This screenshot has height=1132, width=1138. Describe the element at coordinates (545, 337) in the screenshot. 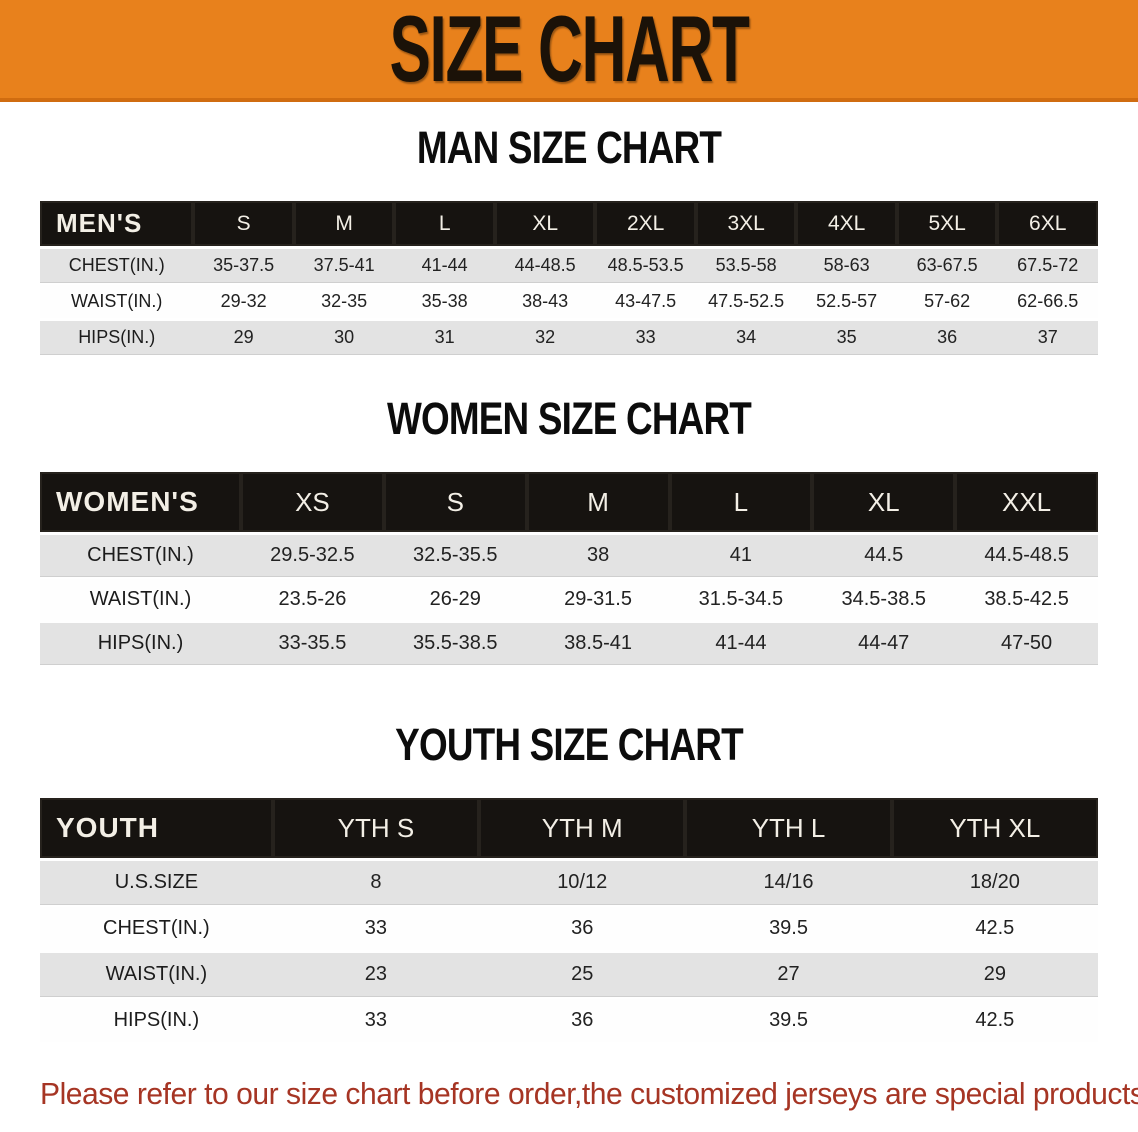

I see `men-size-value-cell: 32` at that location.